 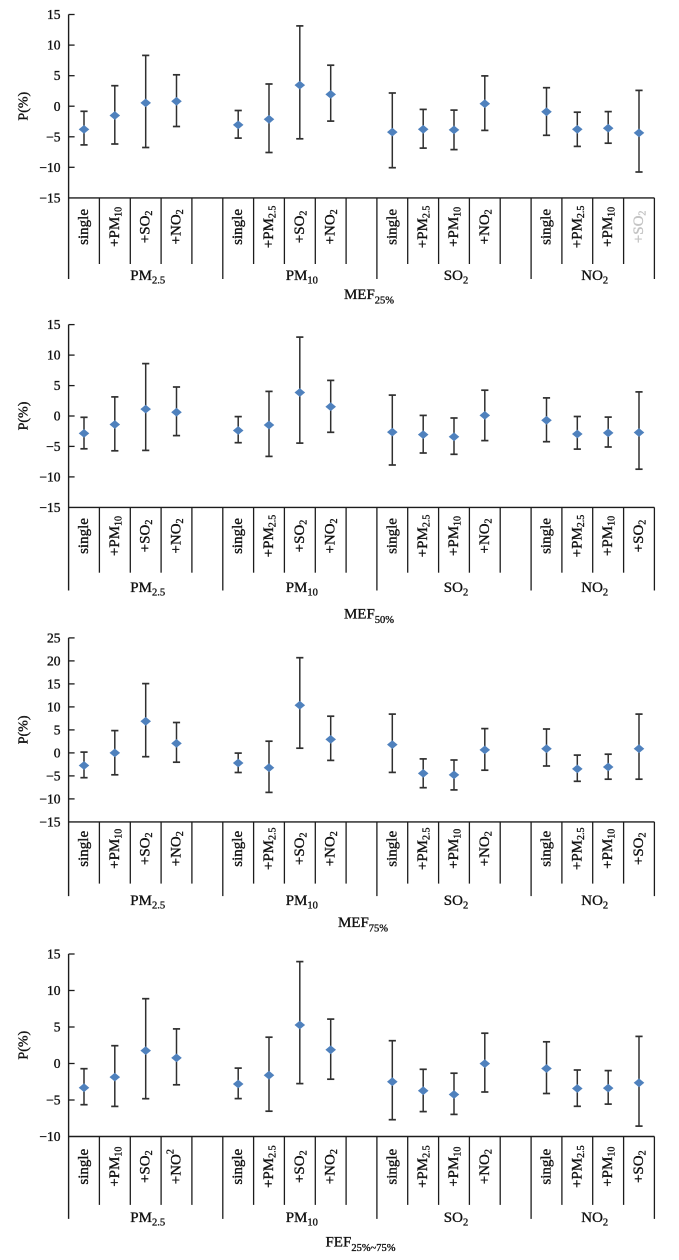 What do you see at coordinates (54, 638) in the screenshot?
I see `svg-text: 25` at bounding box center [54, 638].